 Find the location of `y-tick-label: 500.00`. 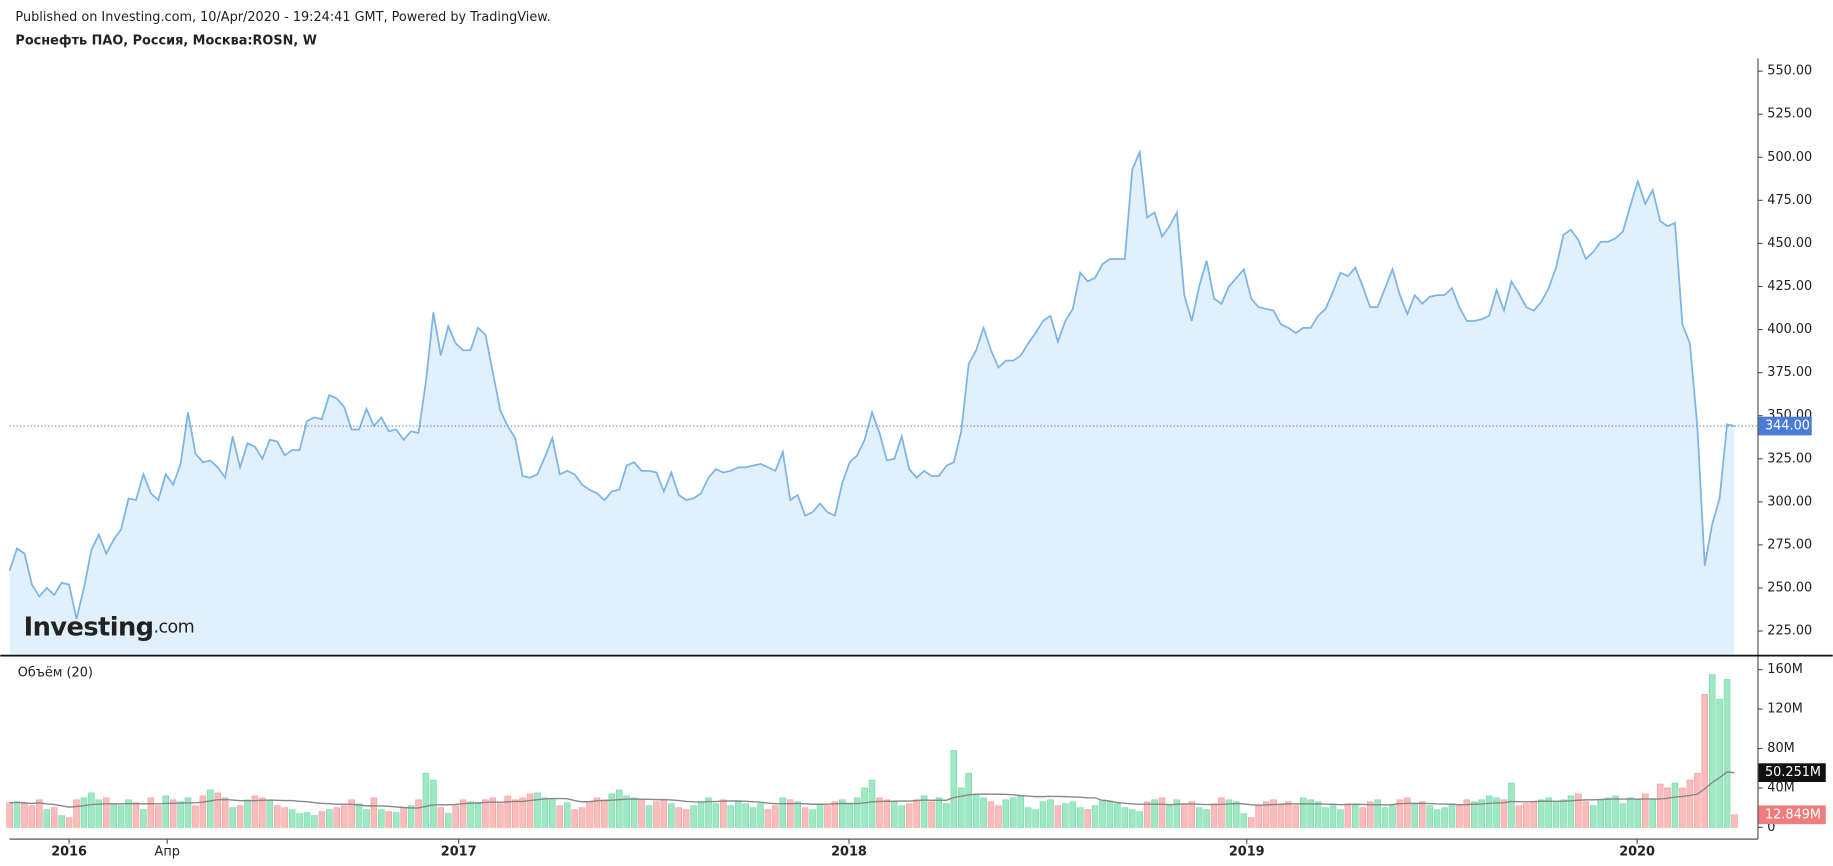

y-tick-label: 500.00 is located at coordinates (1789, 157).